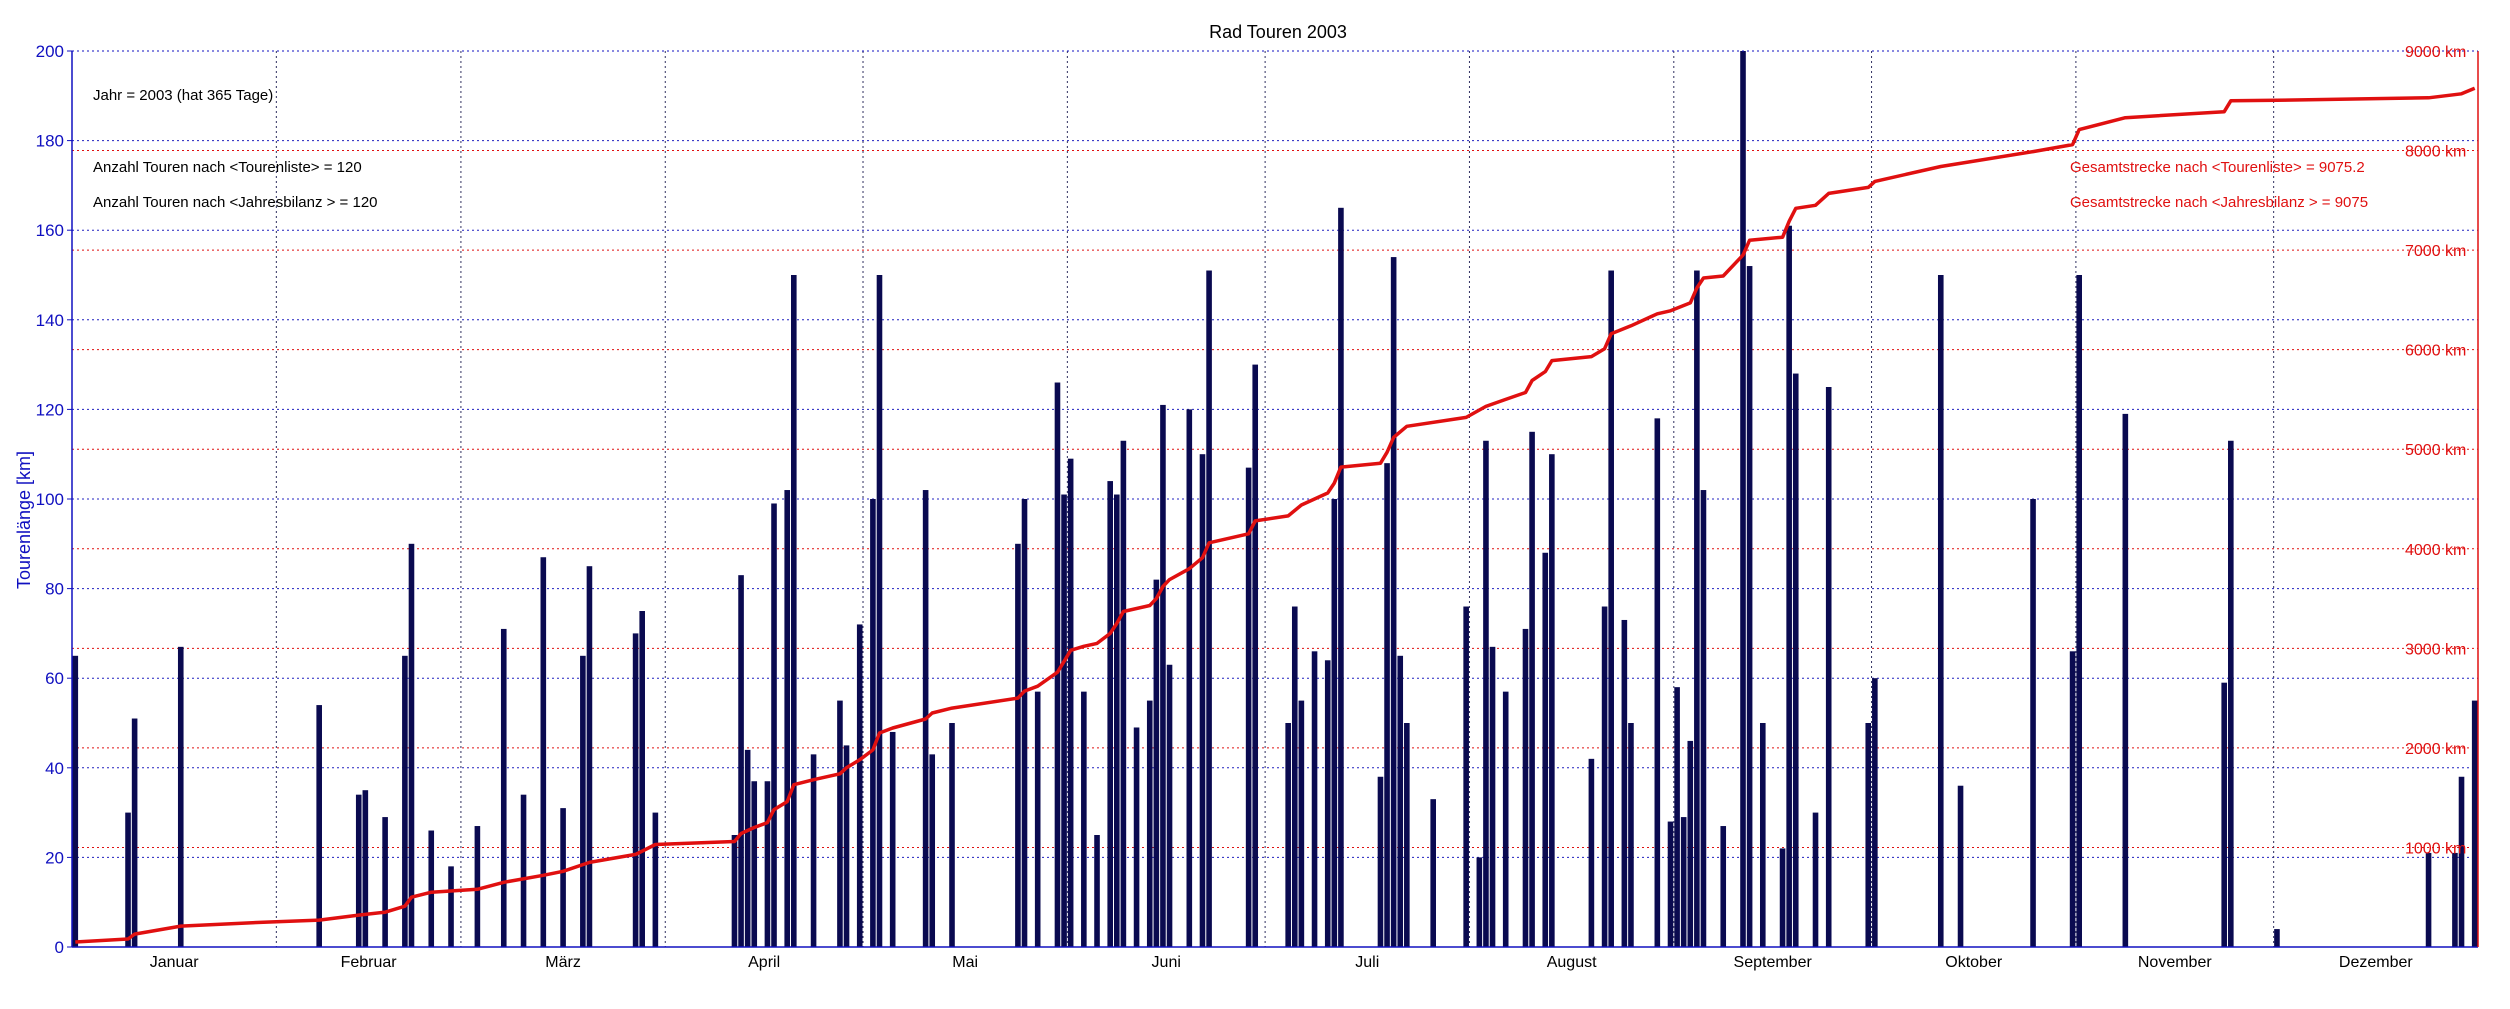 Image resolution: width=2510 pixels, height=1009 pixels. Describe the element at coordinates (2376, 962) in the screenshot. I see `month-label: Dezember` at that location.